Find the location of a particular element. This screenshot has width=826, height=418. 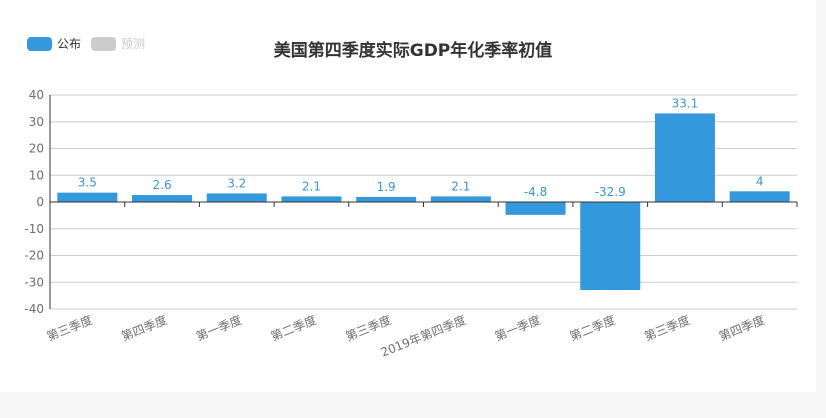

legend: 公布 预测 is located at coordinates (91, 44).